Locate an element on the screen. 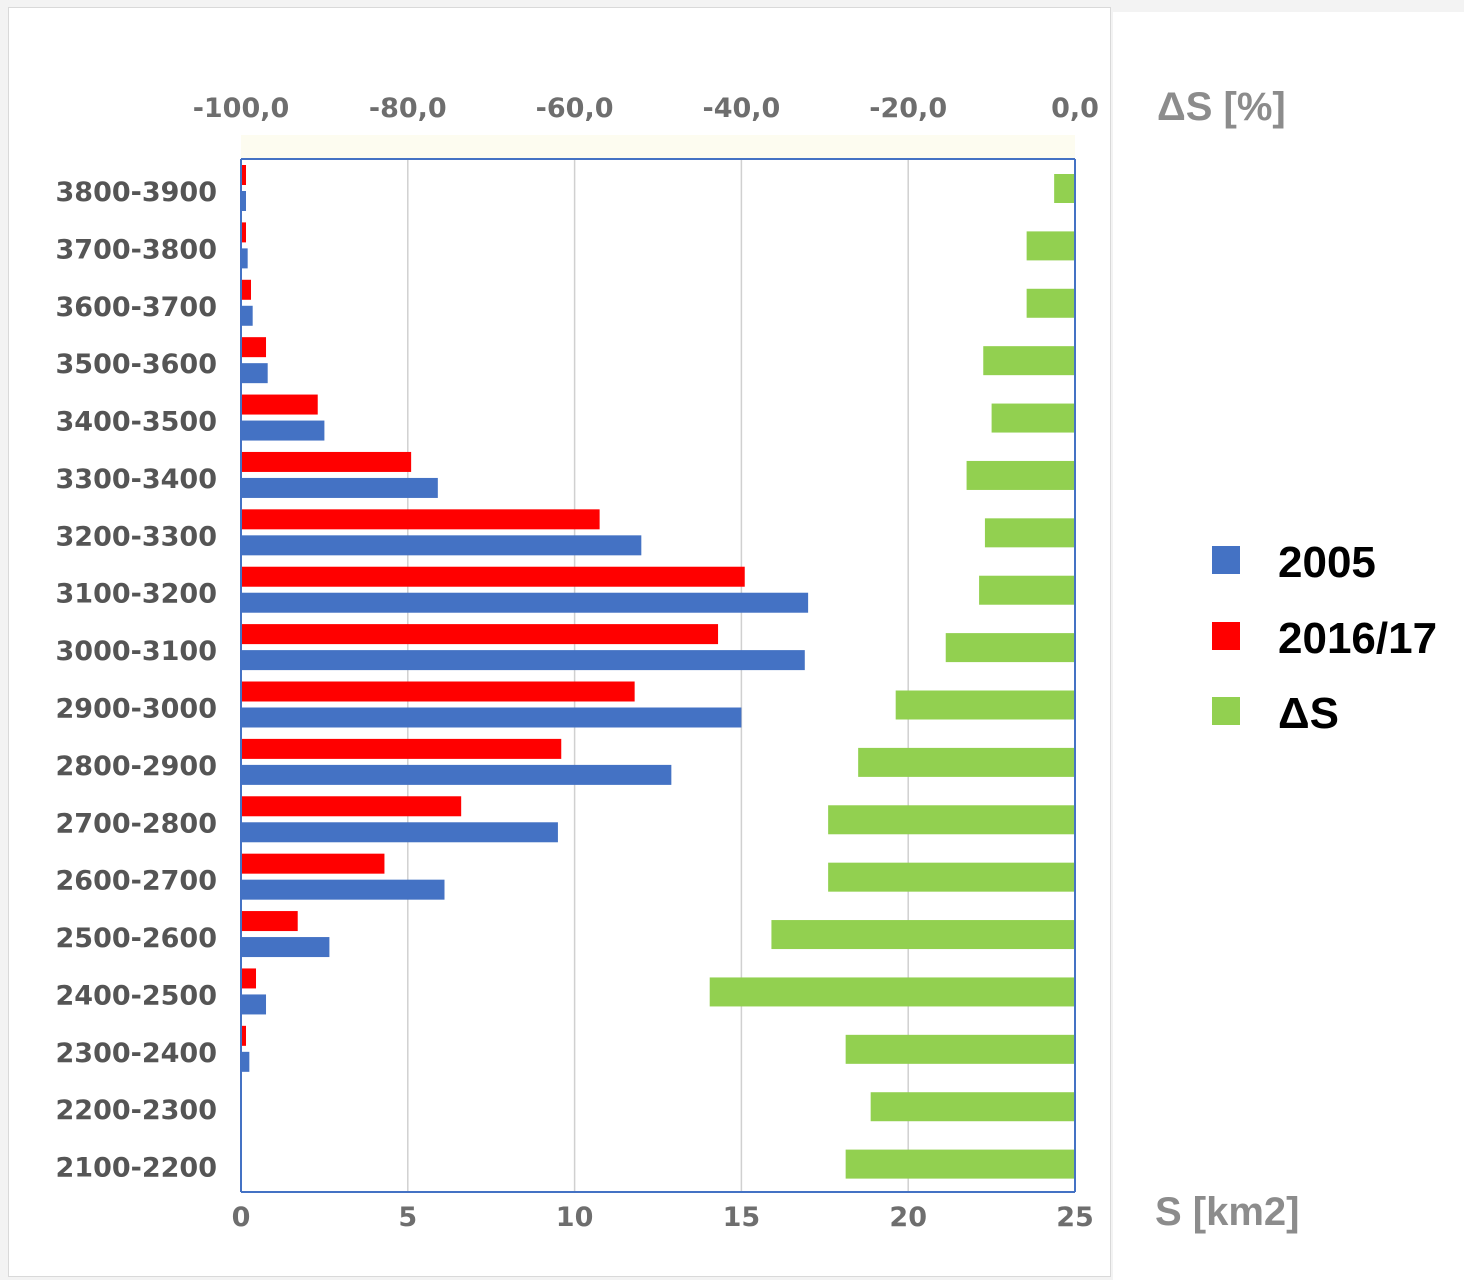 This screenshot has width=1464, height=1280. category-label: 3100-3200 is located at coordinates (137, 594).